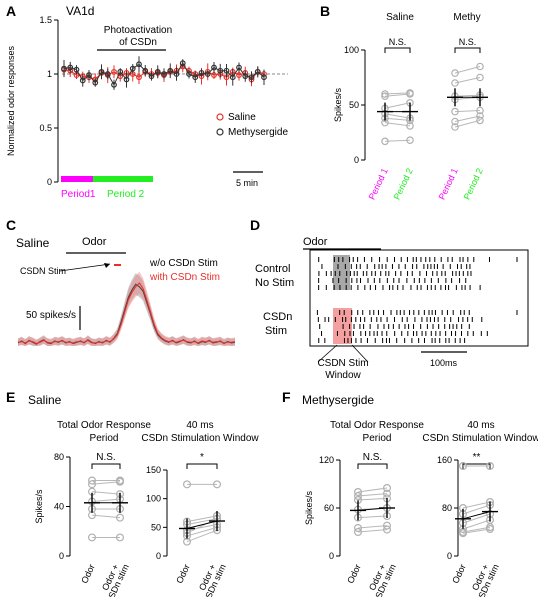  Describe the element at coordinates (183, 574) in the screenshot. I see `e-right-category-label: Odor` at that location.